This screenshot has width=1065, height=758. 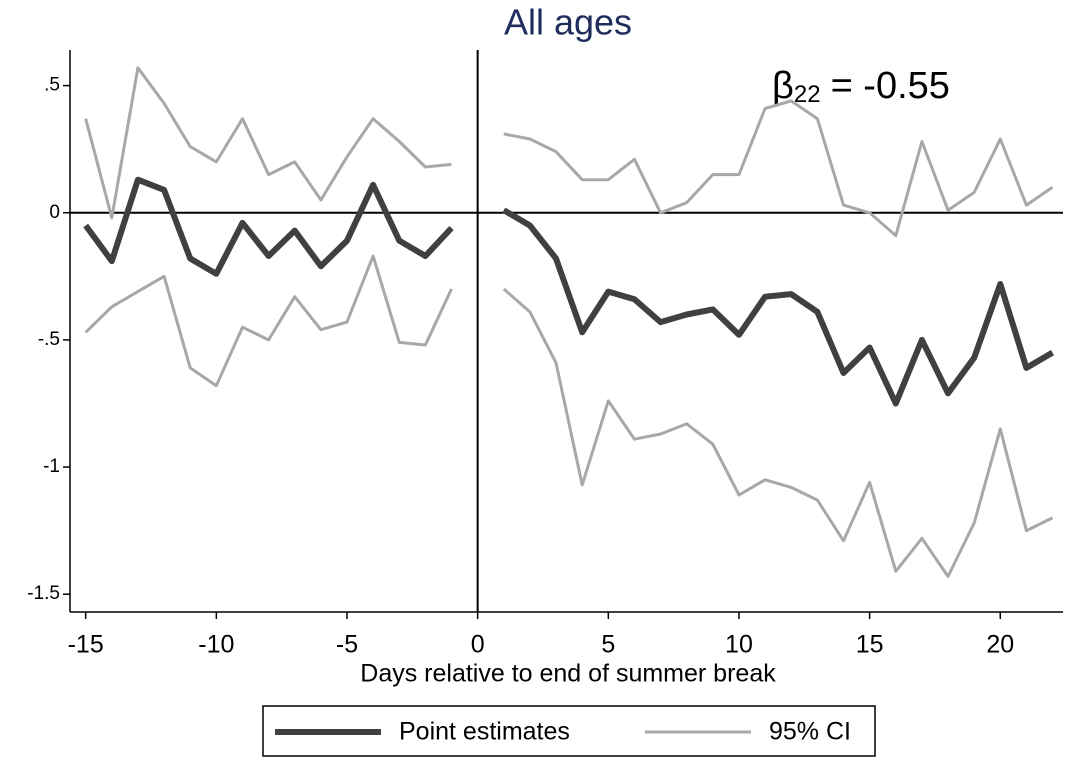 I want to click on annotation-subscript: 22, so click(x=807, y=94).